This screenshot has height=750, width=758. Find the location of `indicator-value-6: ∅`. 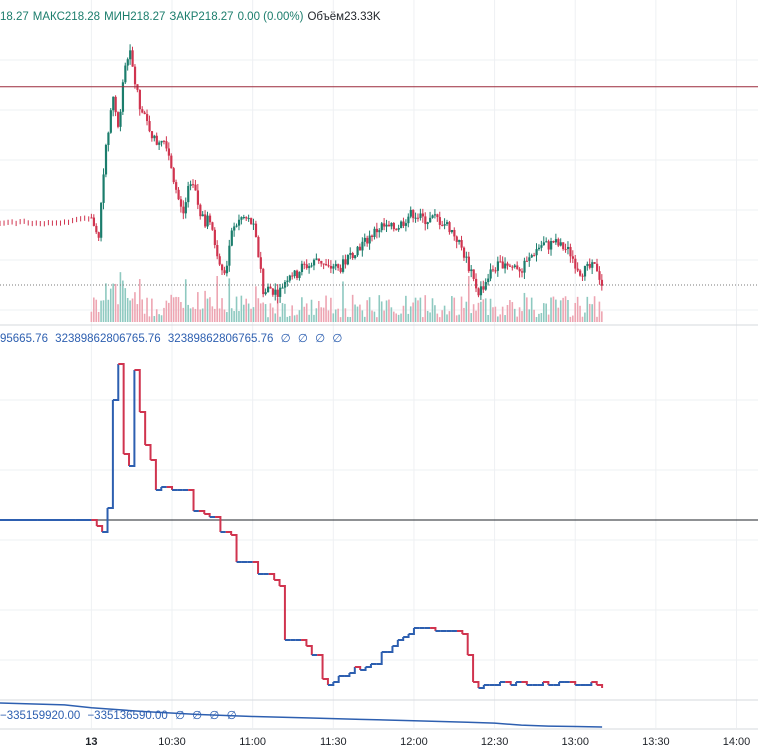

indicator-value-6: ∅ is located at coordinates (320, 339).